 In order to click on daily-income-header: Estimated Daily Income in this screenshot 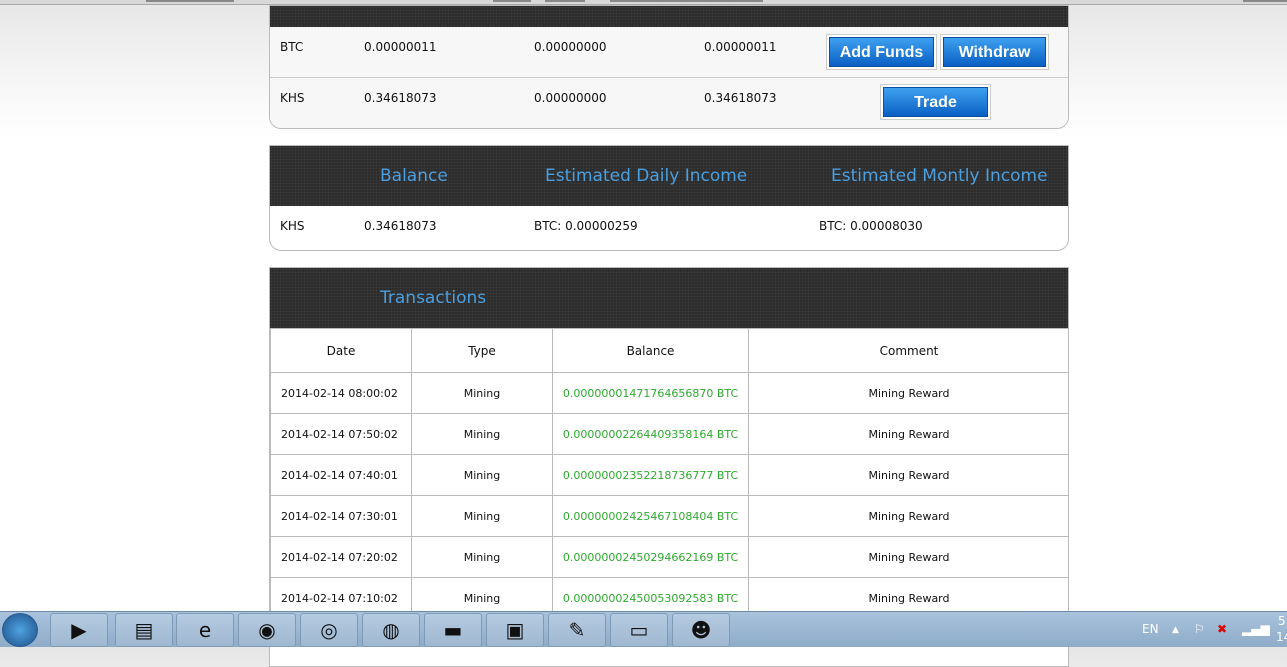, I will do `click(646, 176)`.